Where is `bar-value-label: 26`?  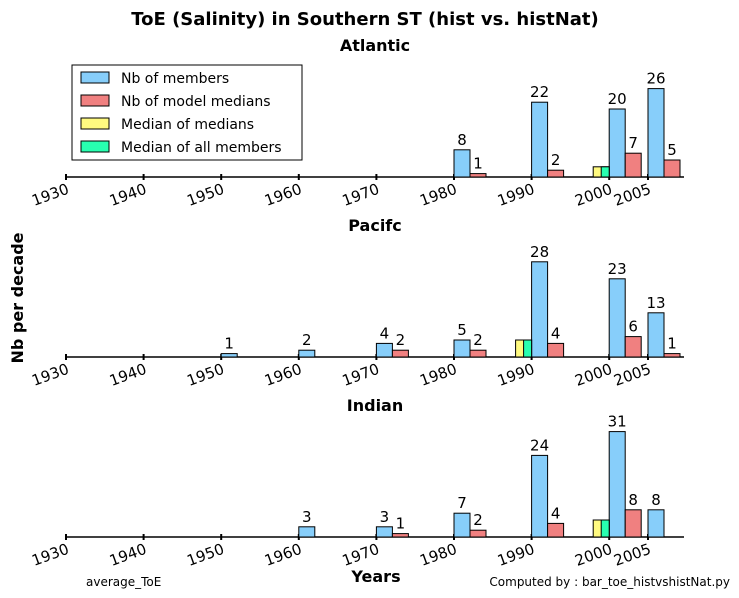 bar-value-label: 26 is located at coordinates (655, 79).